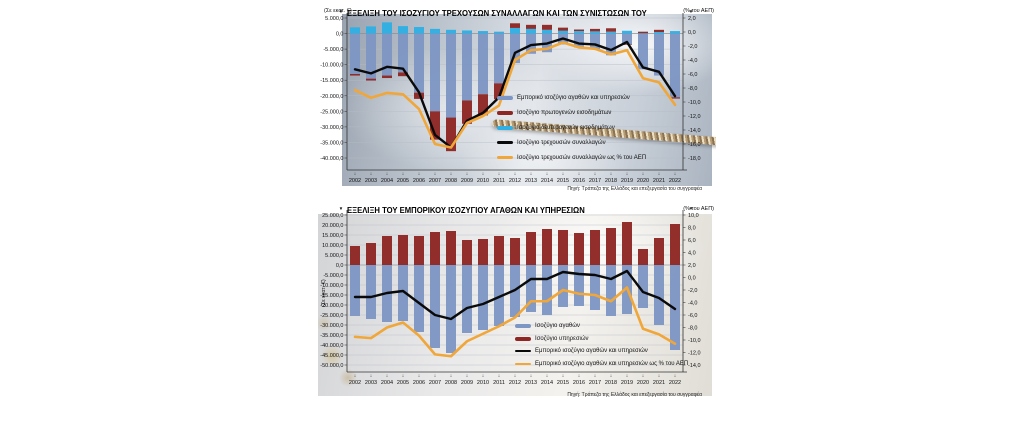  I want to click on right-axis-unit: (% του ΑΕΠ), so click(698, 11).